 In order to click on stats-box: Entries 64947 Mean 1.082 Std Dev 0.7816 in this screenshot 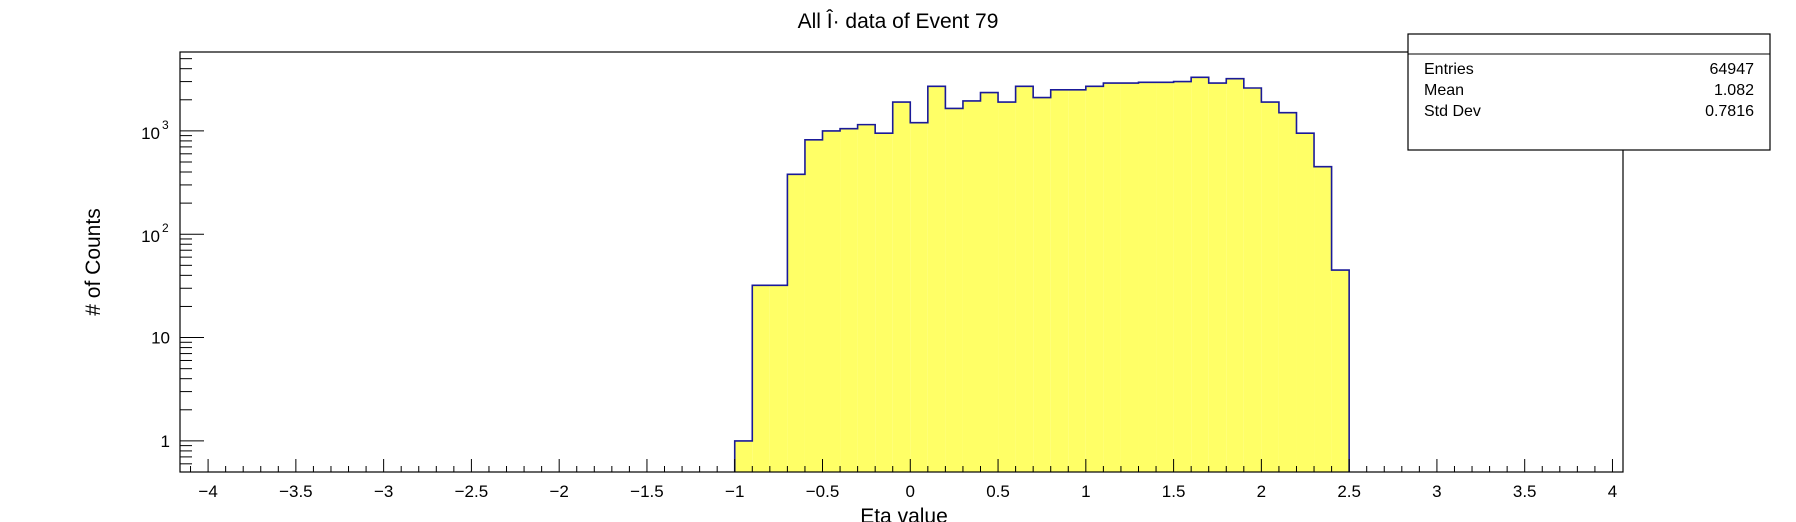, I will do `click(1589, 92)`.